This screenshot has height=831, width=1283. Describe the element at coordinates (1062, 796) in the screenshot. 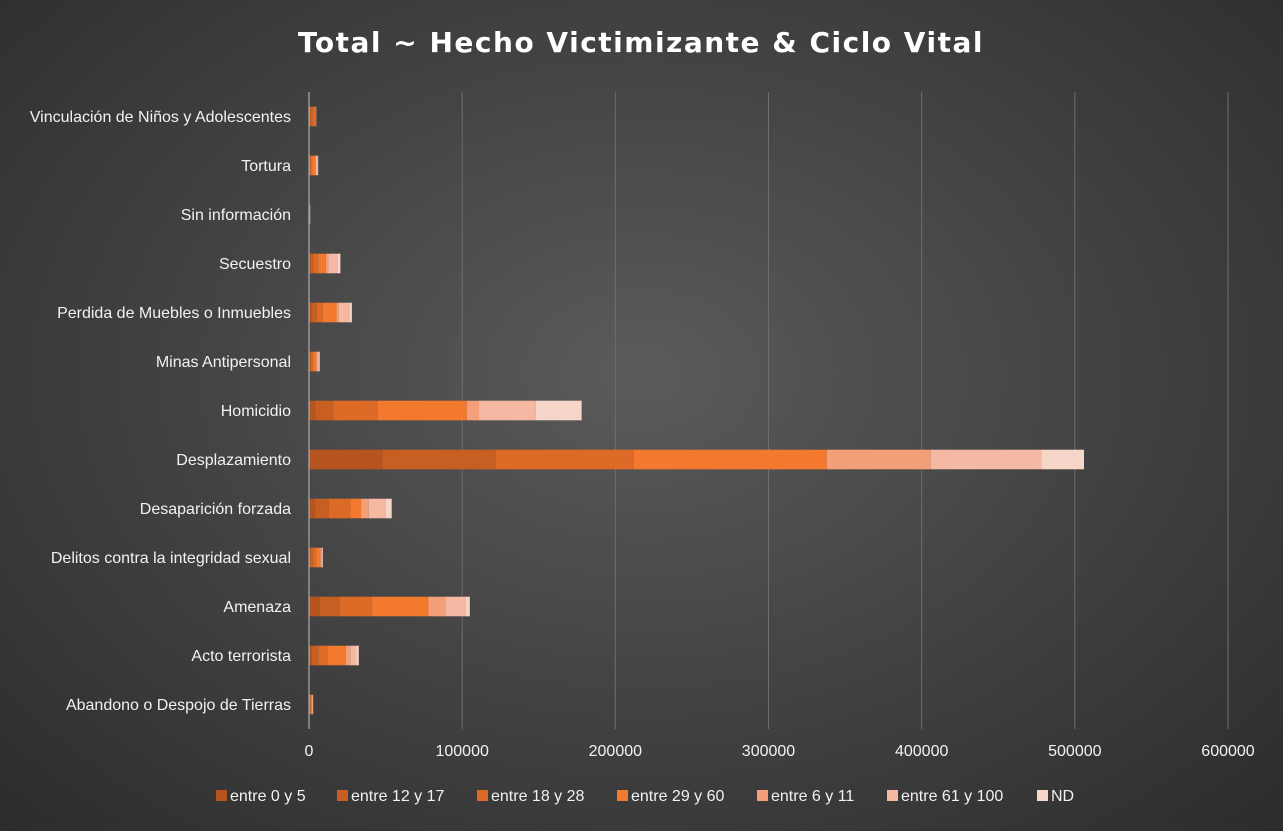

I see `legend-label: ND` at that location.